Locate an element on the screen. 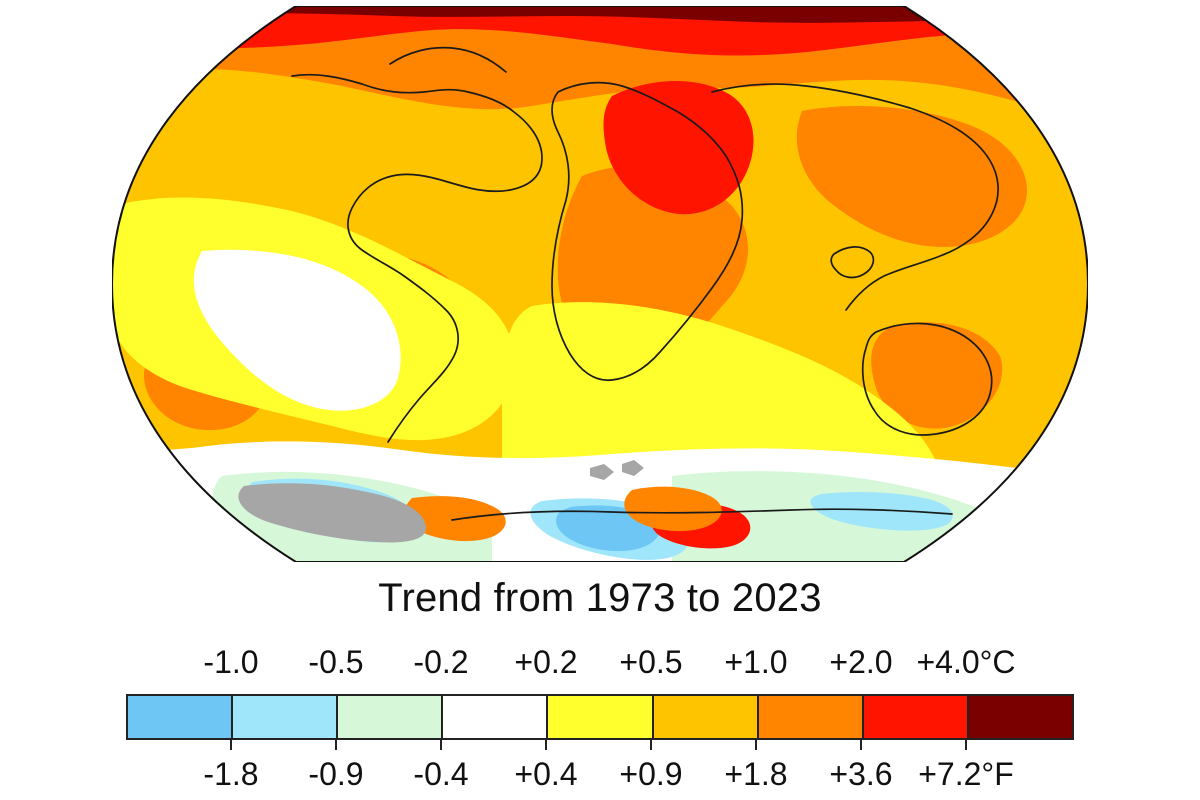 Image resolution: width=1200 pixels, height=800 pixels. polar-strongest-warming is located at coordinates (600, 17).